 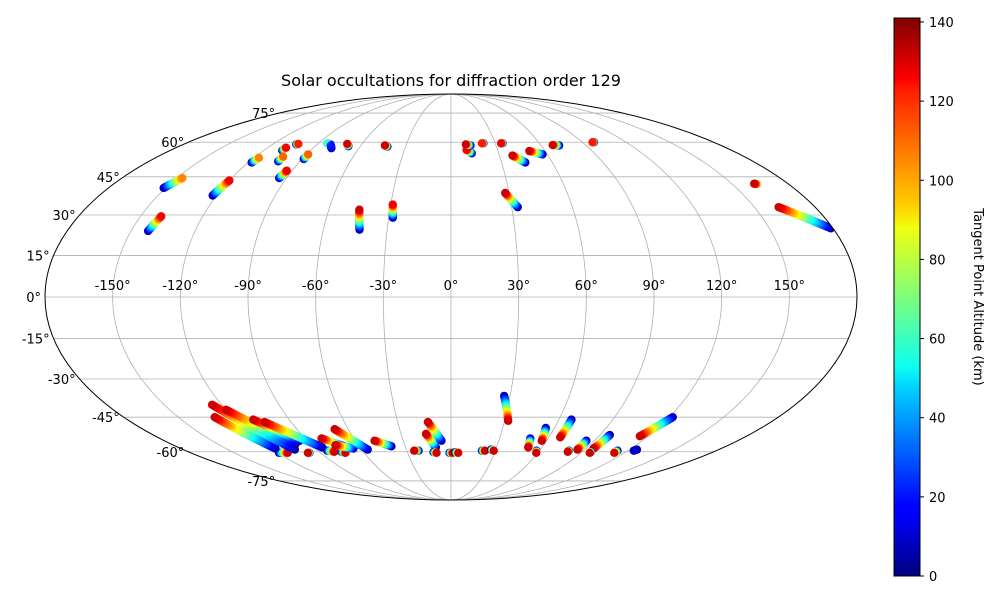 What do you see at coordinates (937, 498) in the screenshot?
I see `colorbar-tick-label: 20` at bounding box center [937, 498].